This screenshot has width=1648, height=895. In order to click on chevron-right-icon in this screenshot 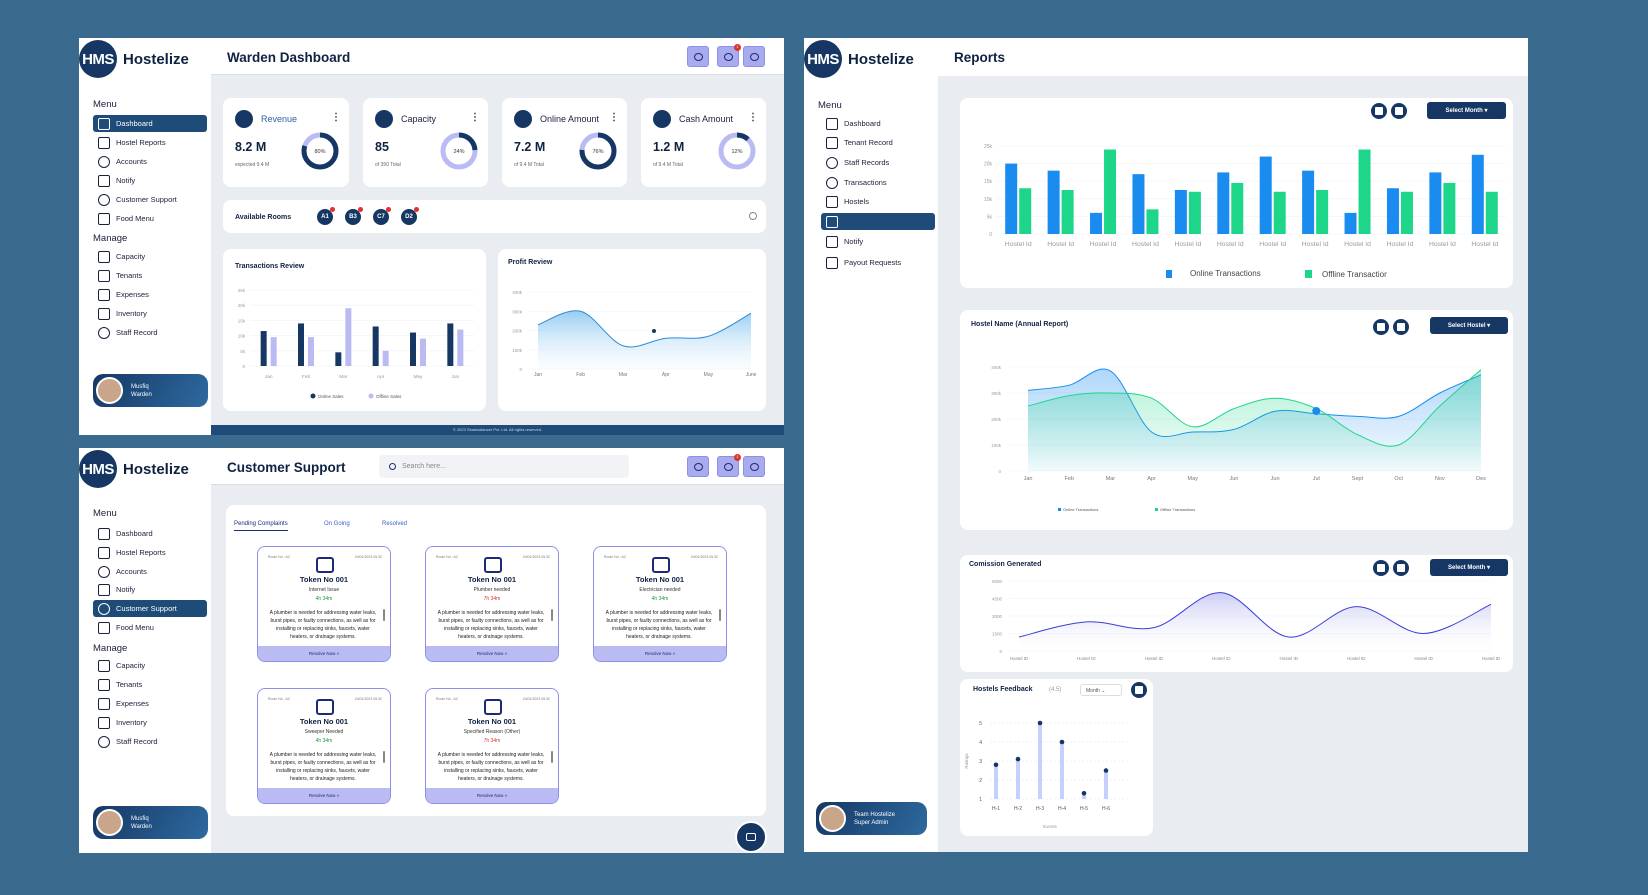, I will do `click(753, 216)`.